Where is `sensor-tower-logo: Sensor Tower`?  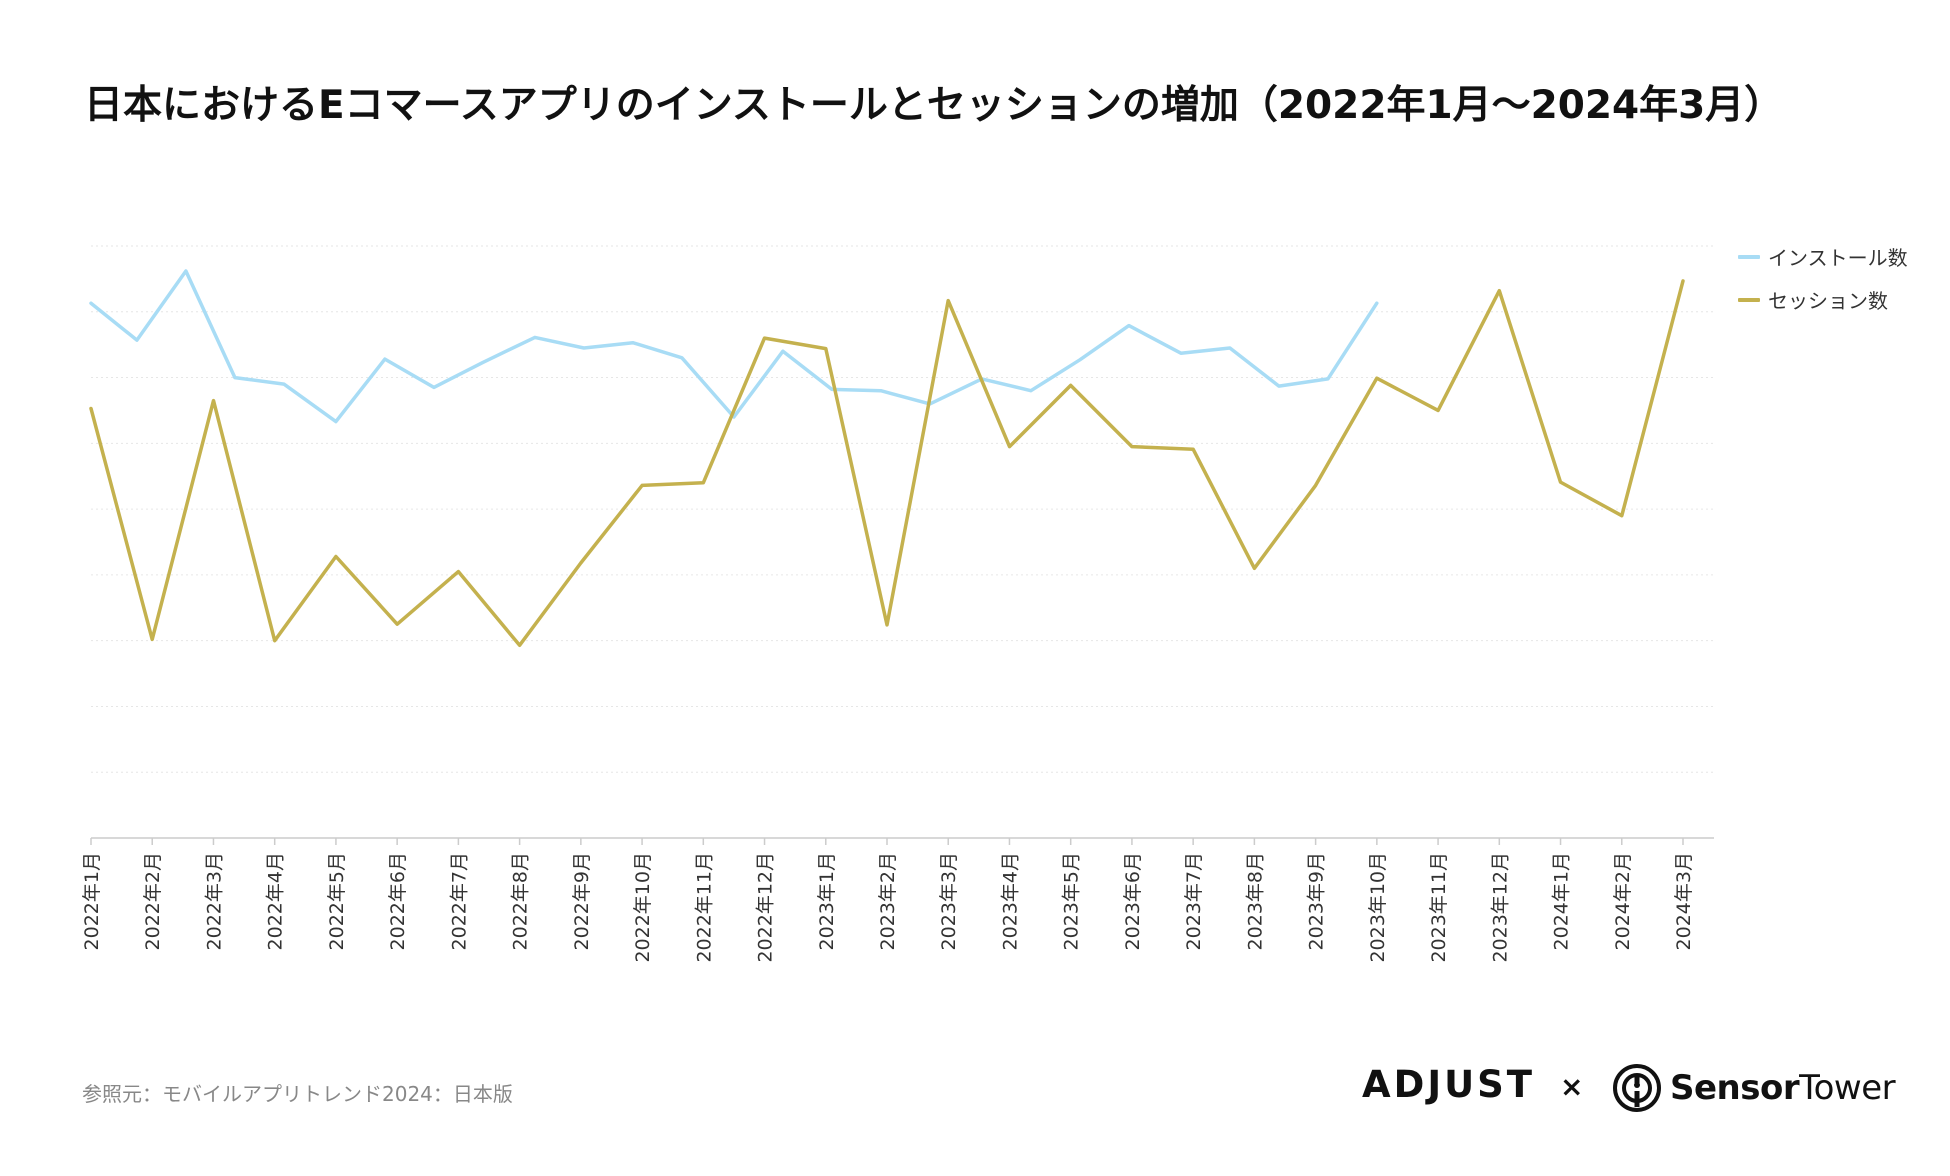
sensor-tower-logo: Sensor Tower is located at coordinates (1754, 1088).